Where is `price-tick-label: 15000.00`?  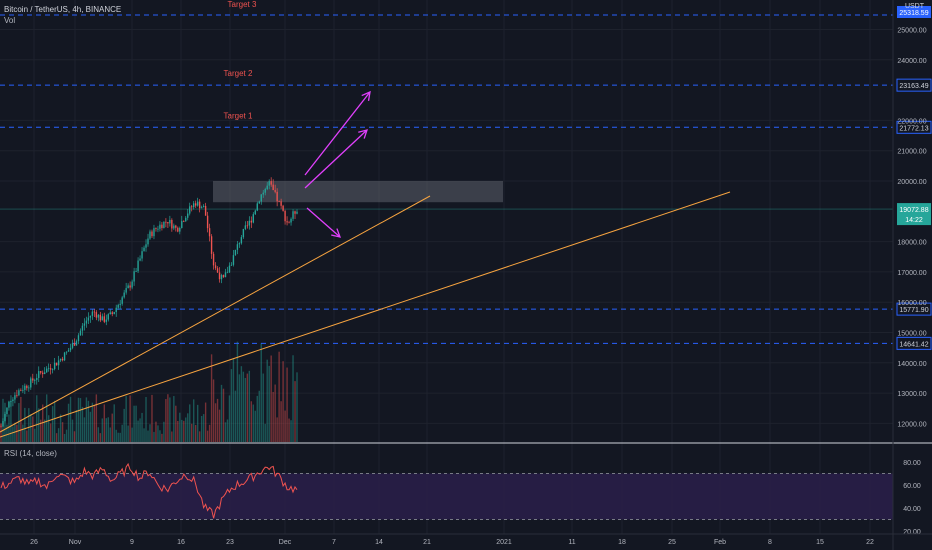 price-tick-label: 15000.00 is located at coordinates (911, 334).